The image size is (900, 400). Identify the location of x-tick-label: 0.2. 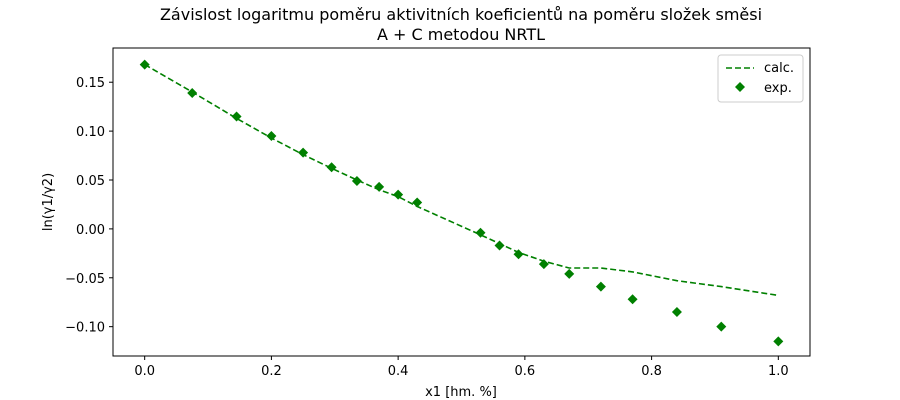
(271, 371).